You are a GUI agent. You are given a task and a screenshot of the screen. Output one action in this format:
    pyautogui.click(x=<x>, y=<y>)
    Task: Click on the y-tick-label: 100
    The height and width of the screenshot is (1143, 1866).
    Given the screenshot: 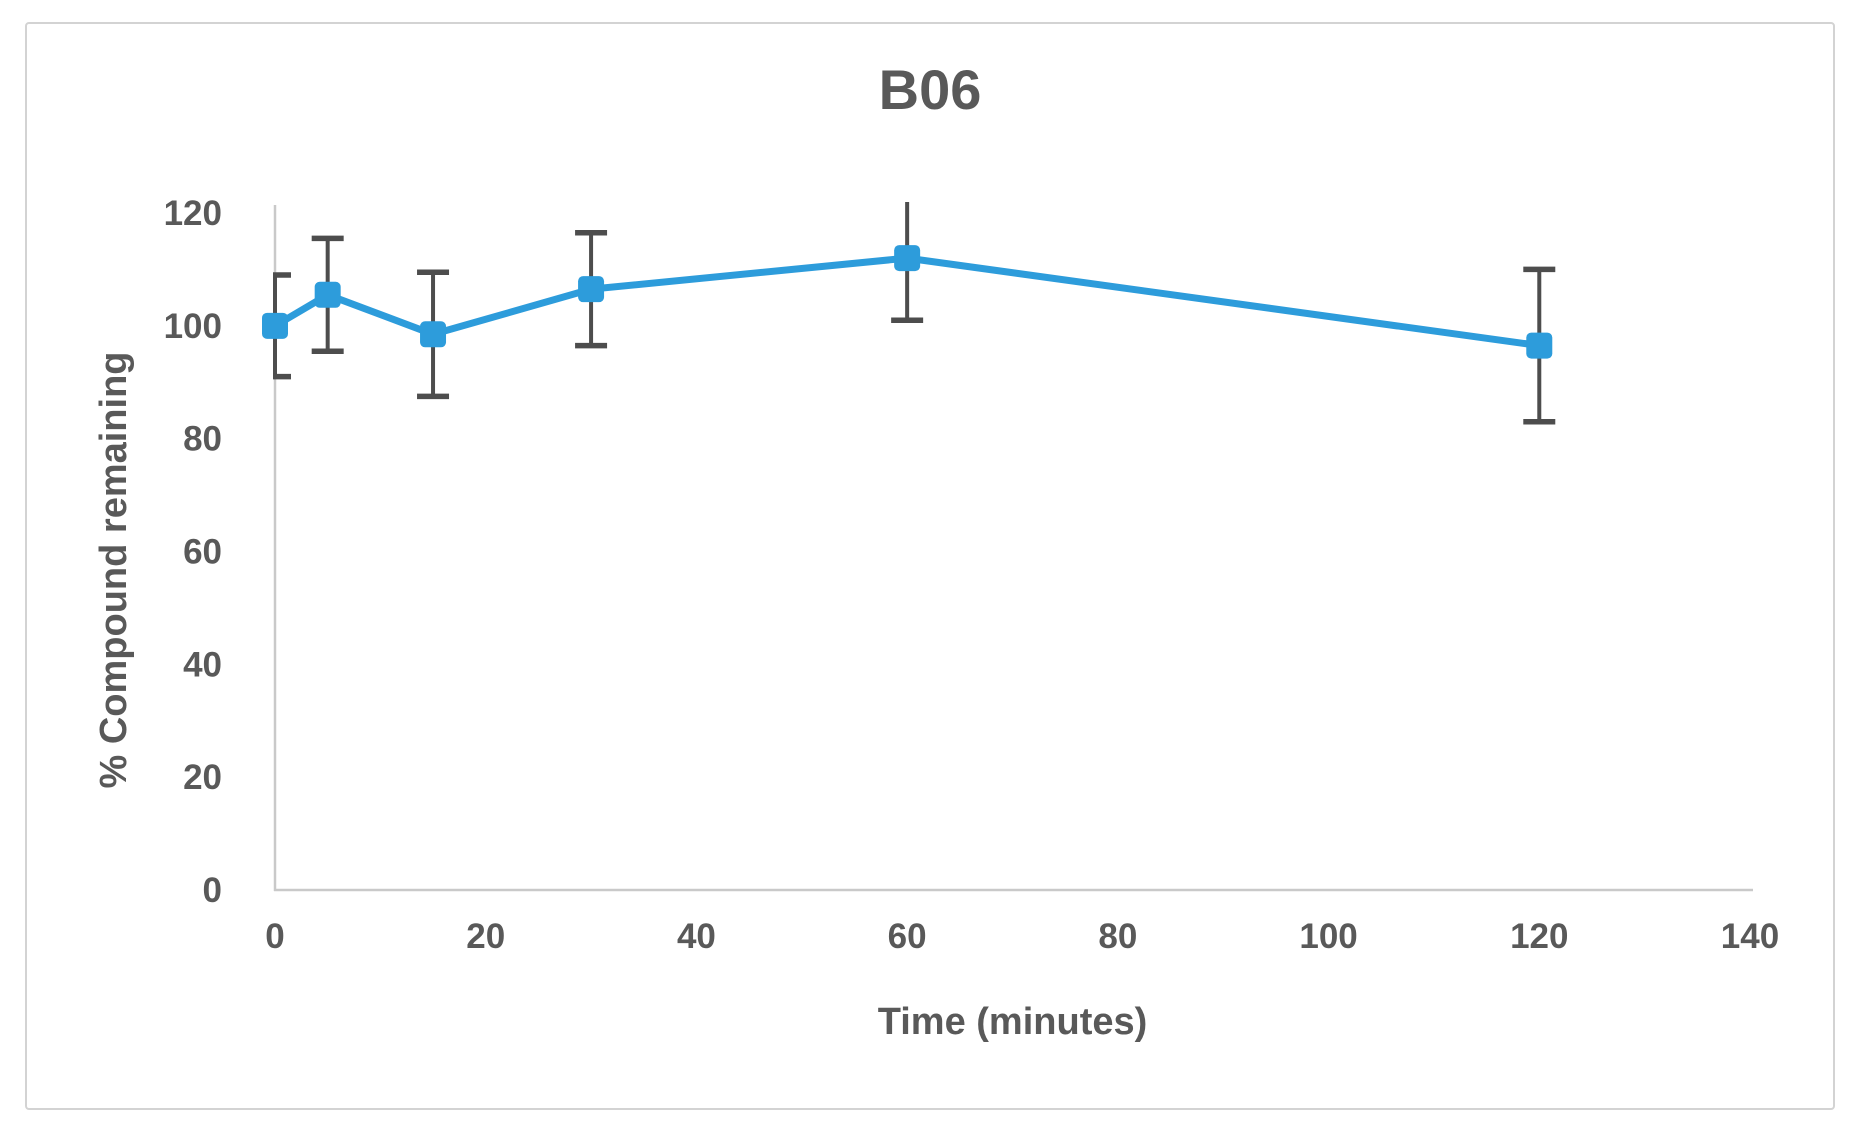 What is the action you would take?
    pyautogui.click(x=193, y=326)
    